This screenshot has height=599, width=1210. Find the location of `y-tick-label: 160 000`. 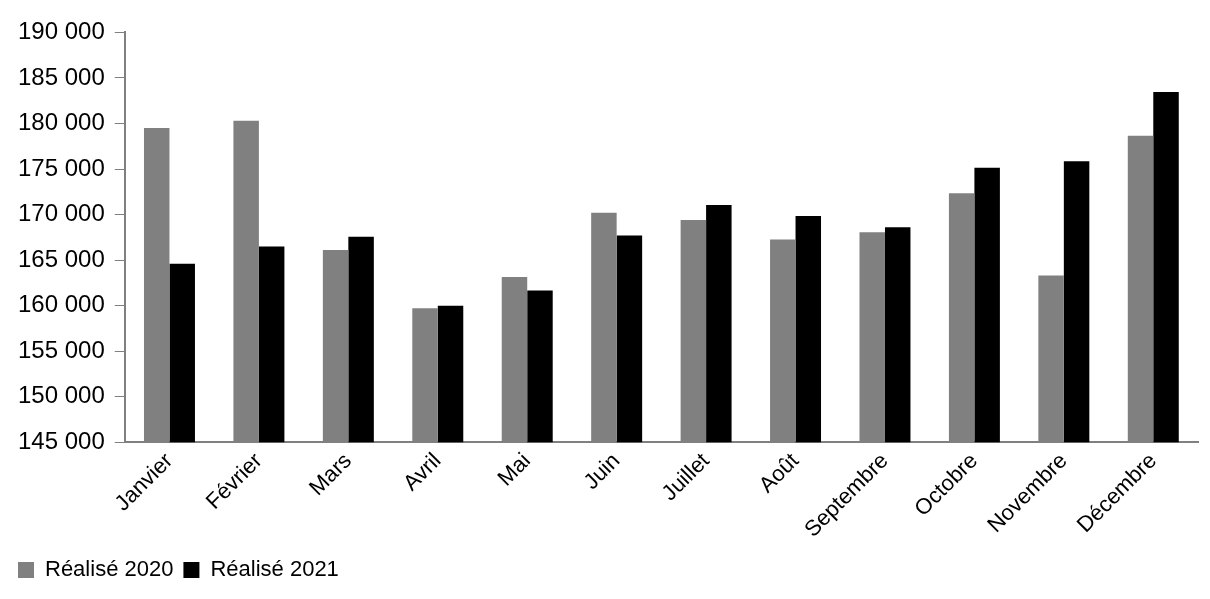

y-tick-label: 160 000 is located at coordinates (61, 304).